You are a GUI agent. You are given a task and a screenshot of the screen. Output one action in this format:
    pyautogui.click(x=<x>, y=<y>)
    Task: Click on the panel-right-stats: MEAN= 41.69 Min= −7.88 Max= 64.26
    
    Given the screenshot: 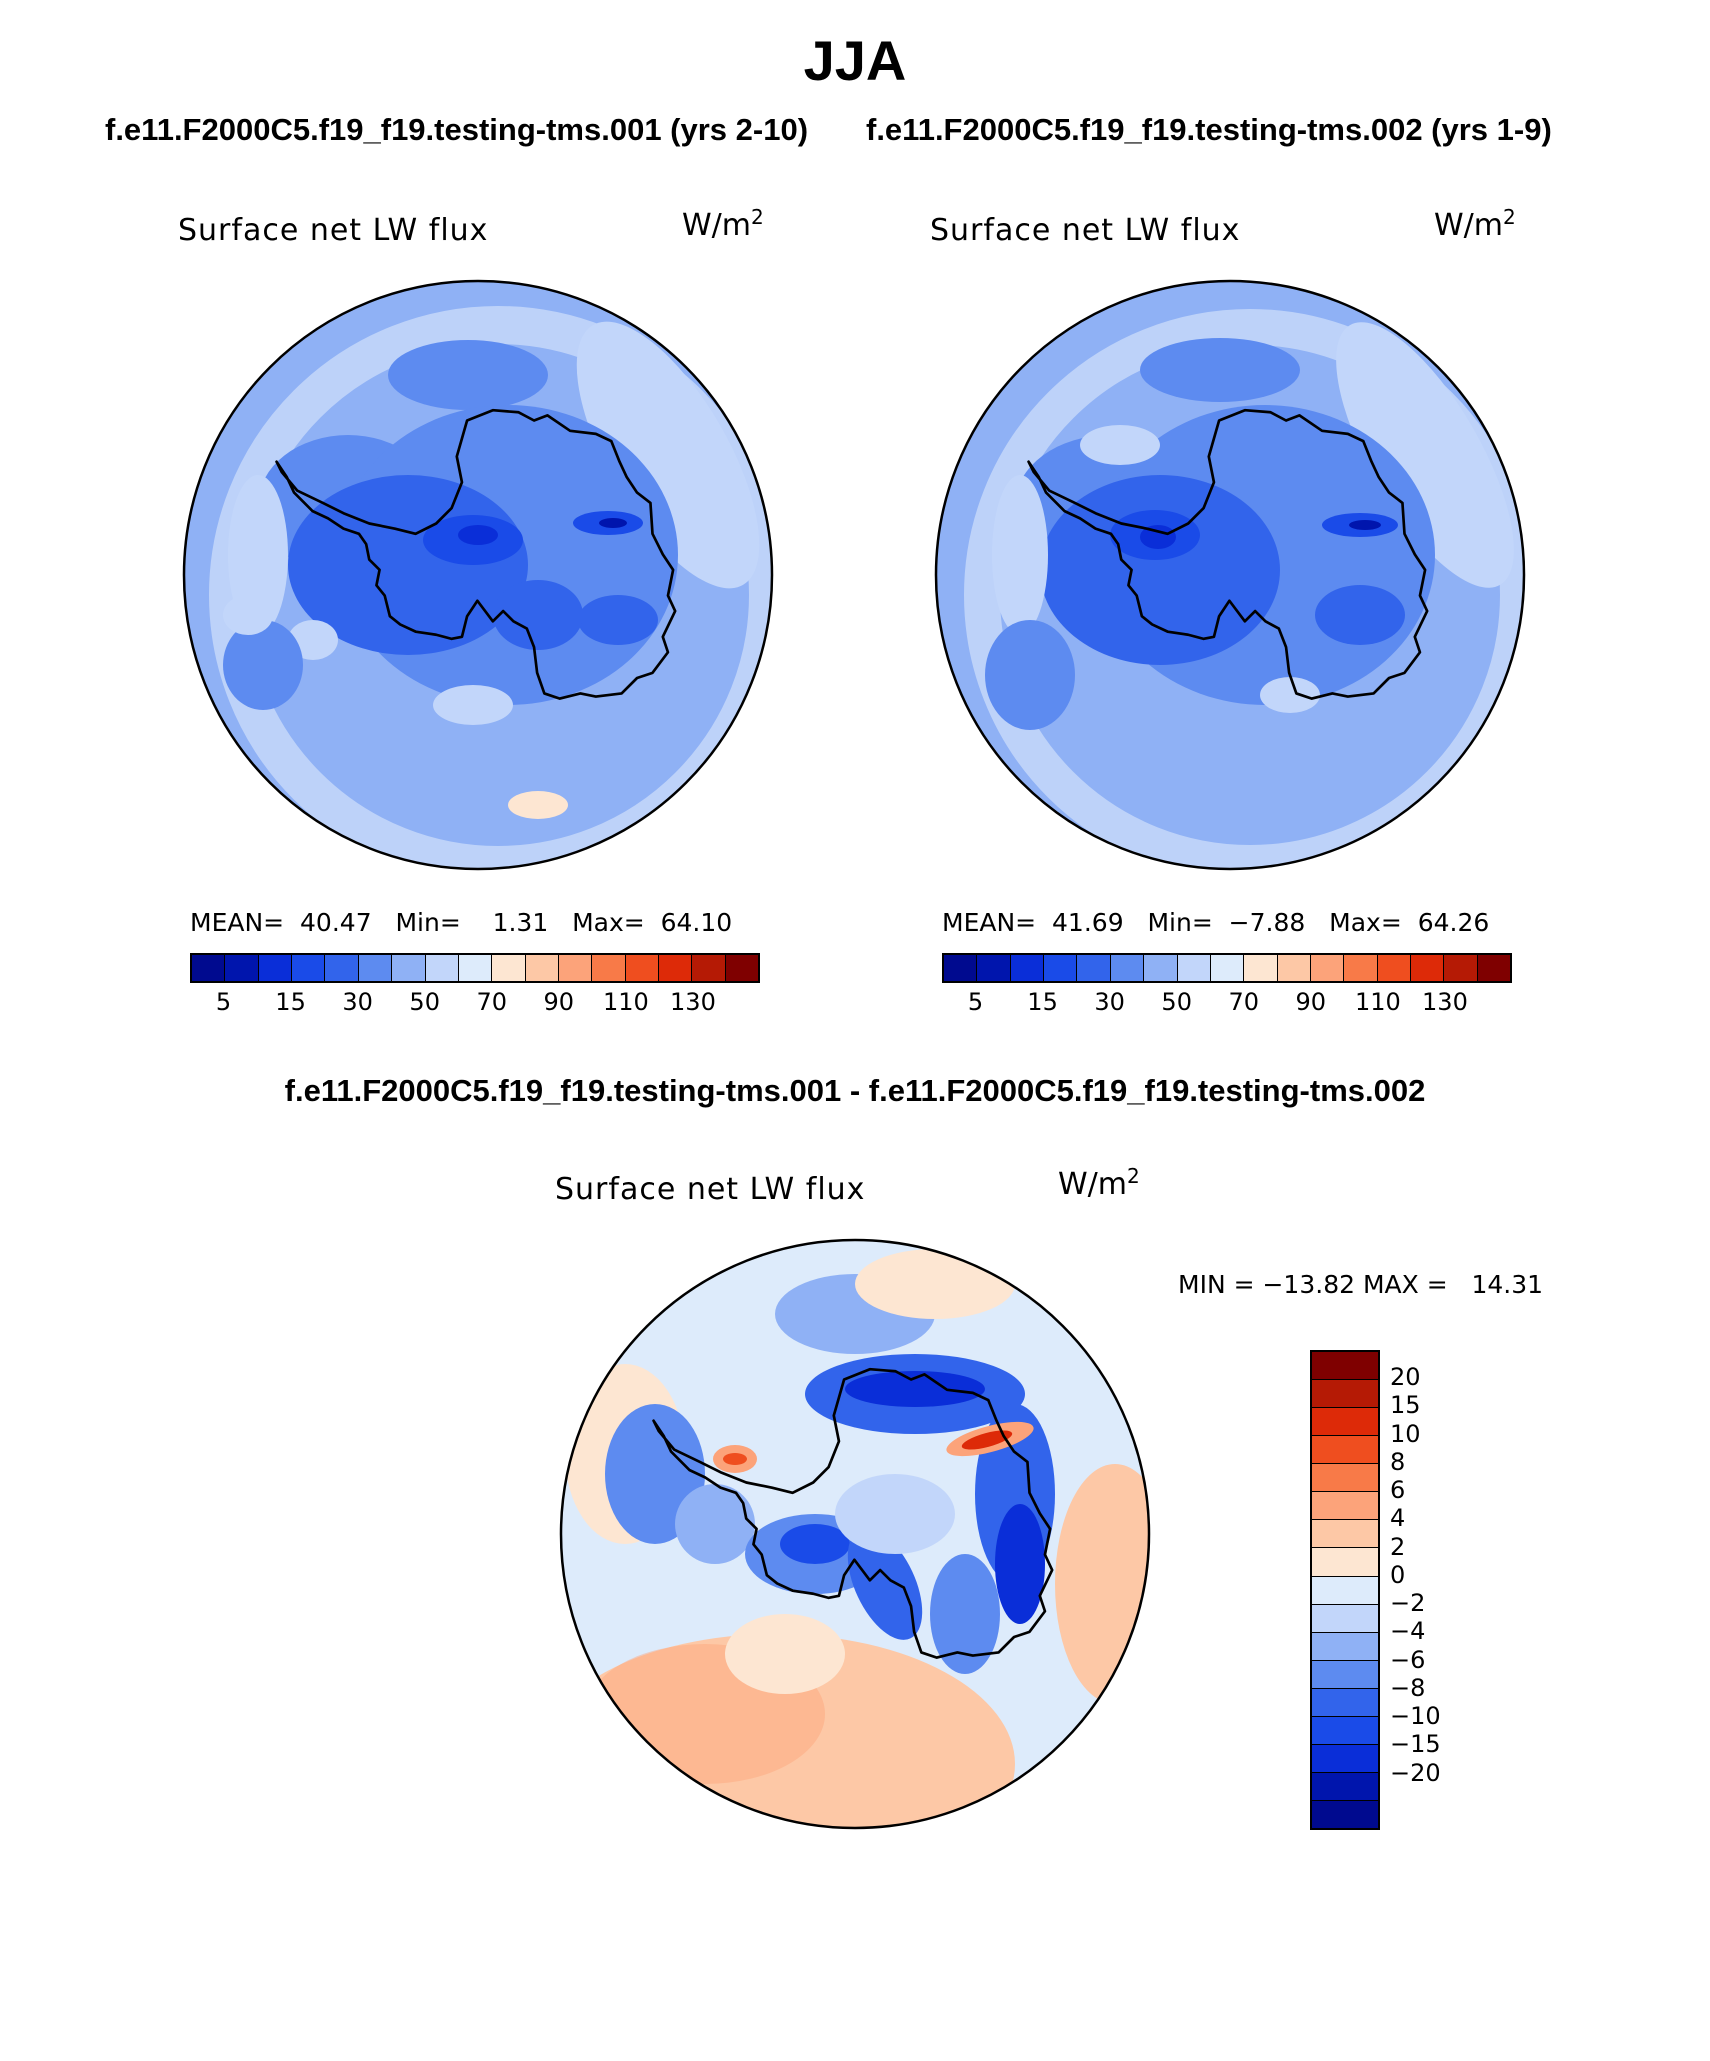 What is the action you would take?
    pyautogui.click(x=1215, y=922)
    